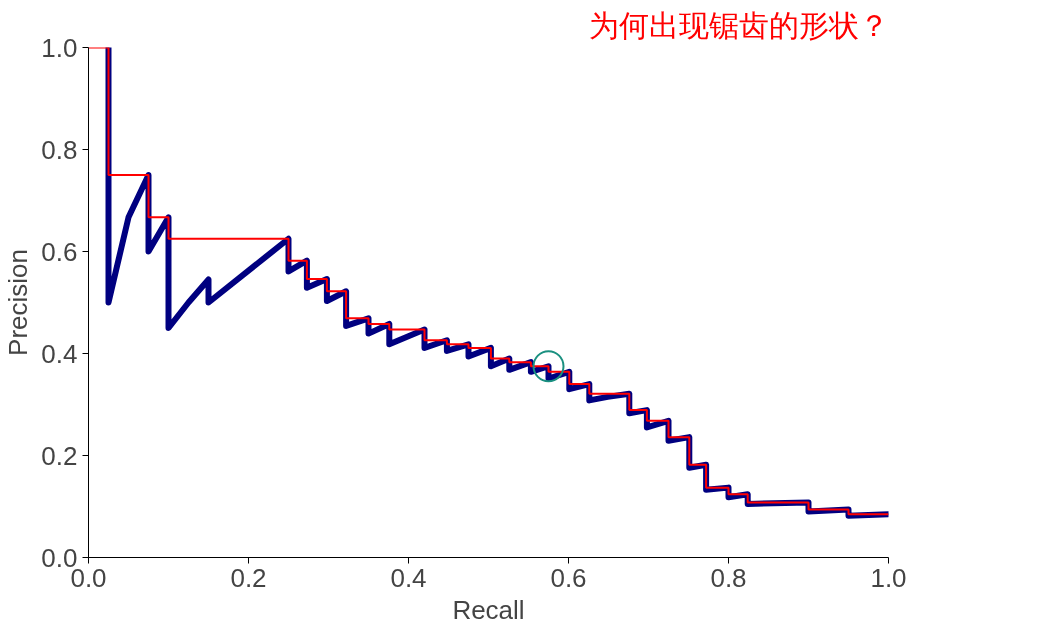 This screenshot has height=627, width=1058. I want to click on y-tick-label: 0.2, so click(59, 455).